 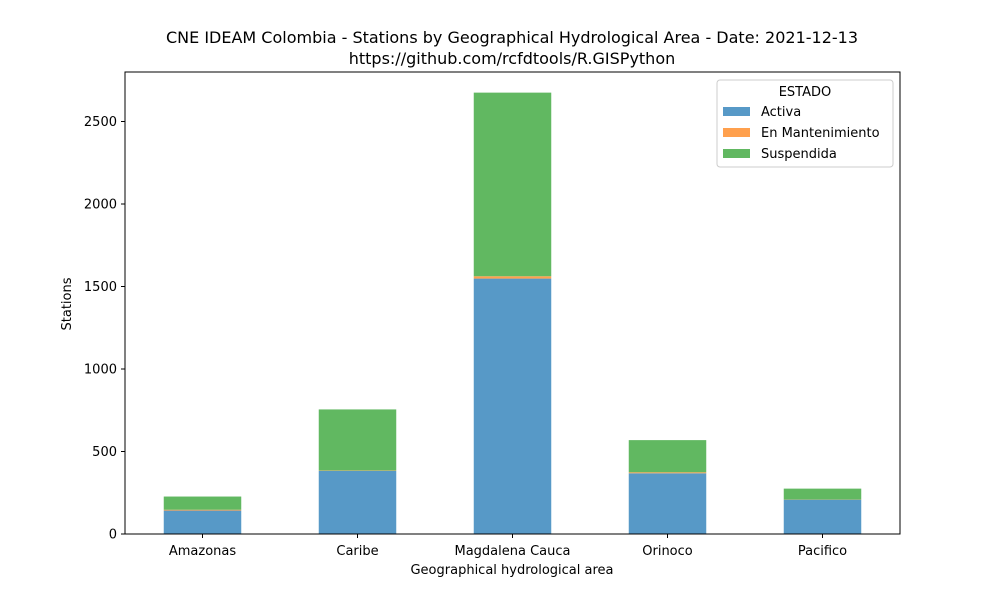 What do you see at coordinates (100, 287) in the screenshot?
I see `y-tick-label-3: 1500` at bounding box center [100, 287].